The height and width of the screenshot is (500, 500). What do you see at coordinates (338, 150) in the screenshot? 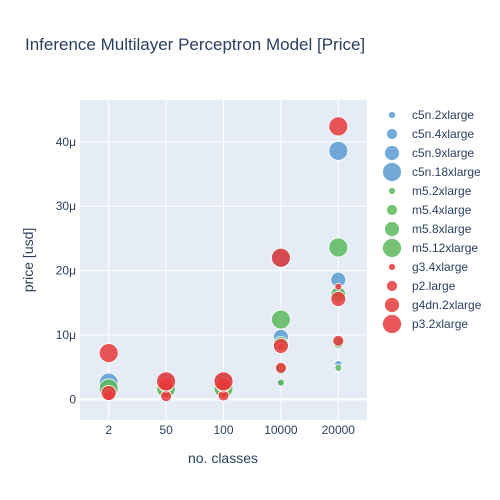
I see `point-c5n-18xlarge` at bounding box center [338, 150].